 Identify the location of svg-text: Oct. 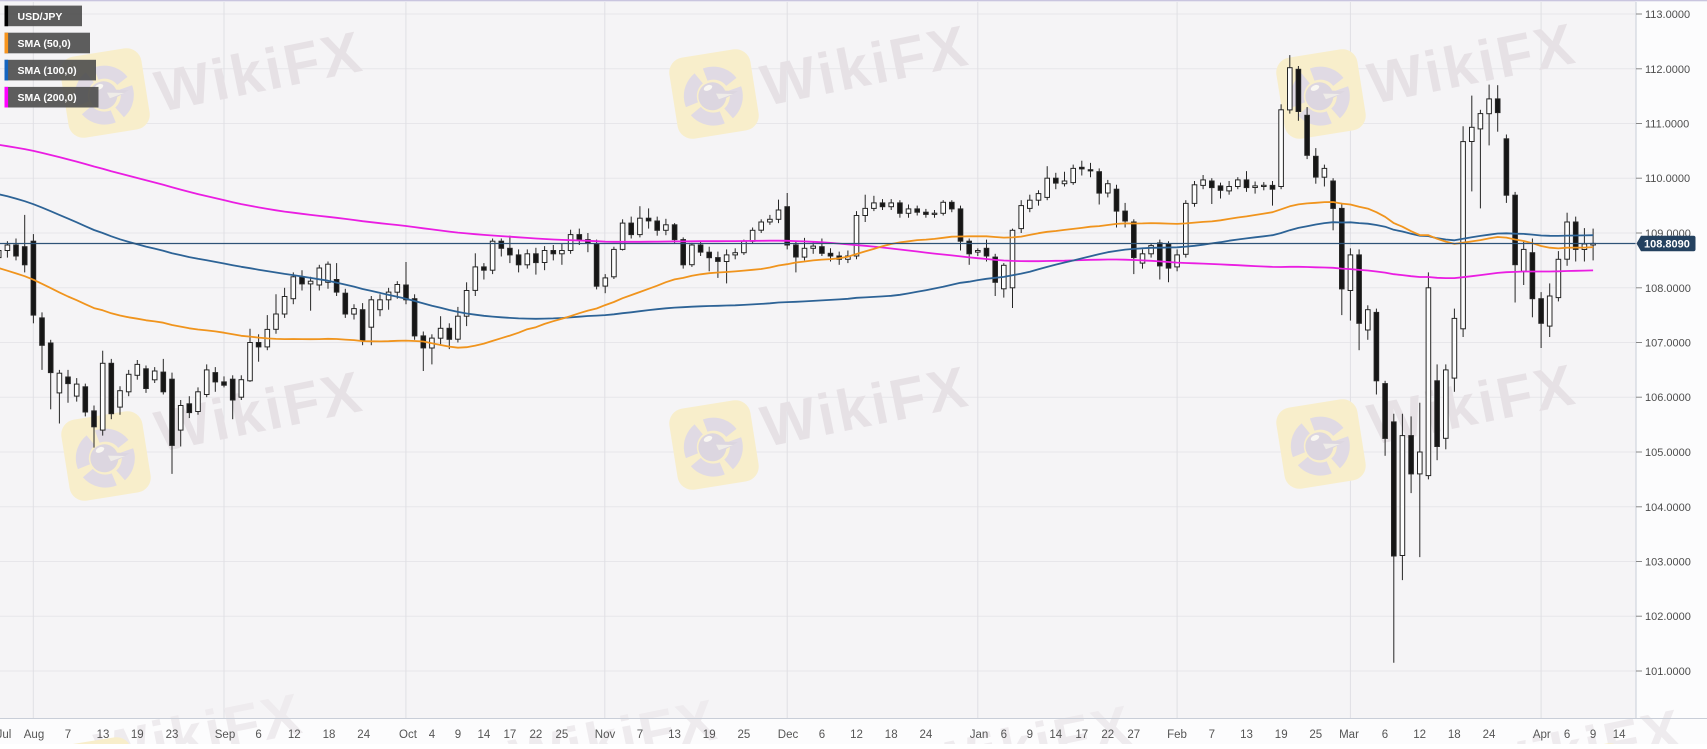
(408, 735).